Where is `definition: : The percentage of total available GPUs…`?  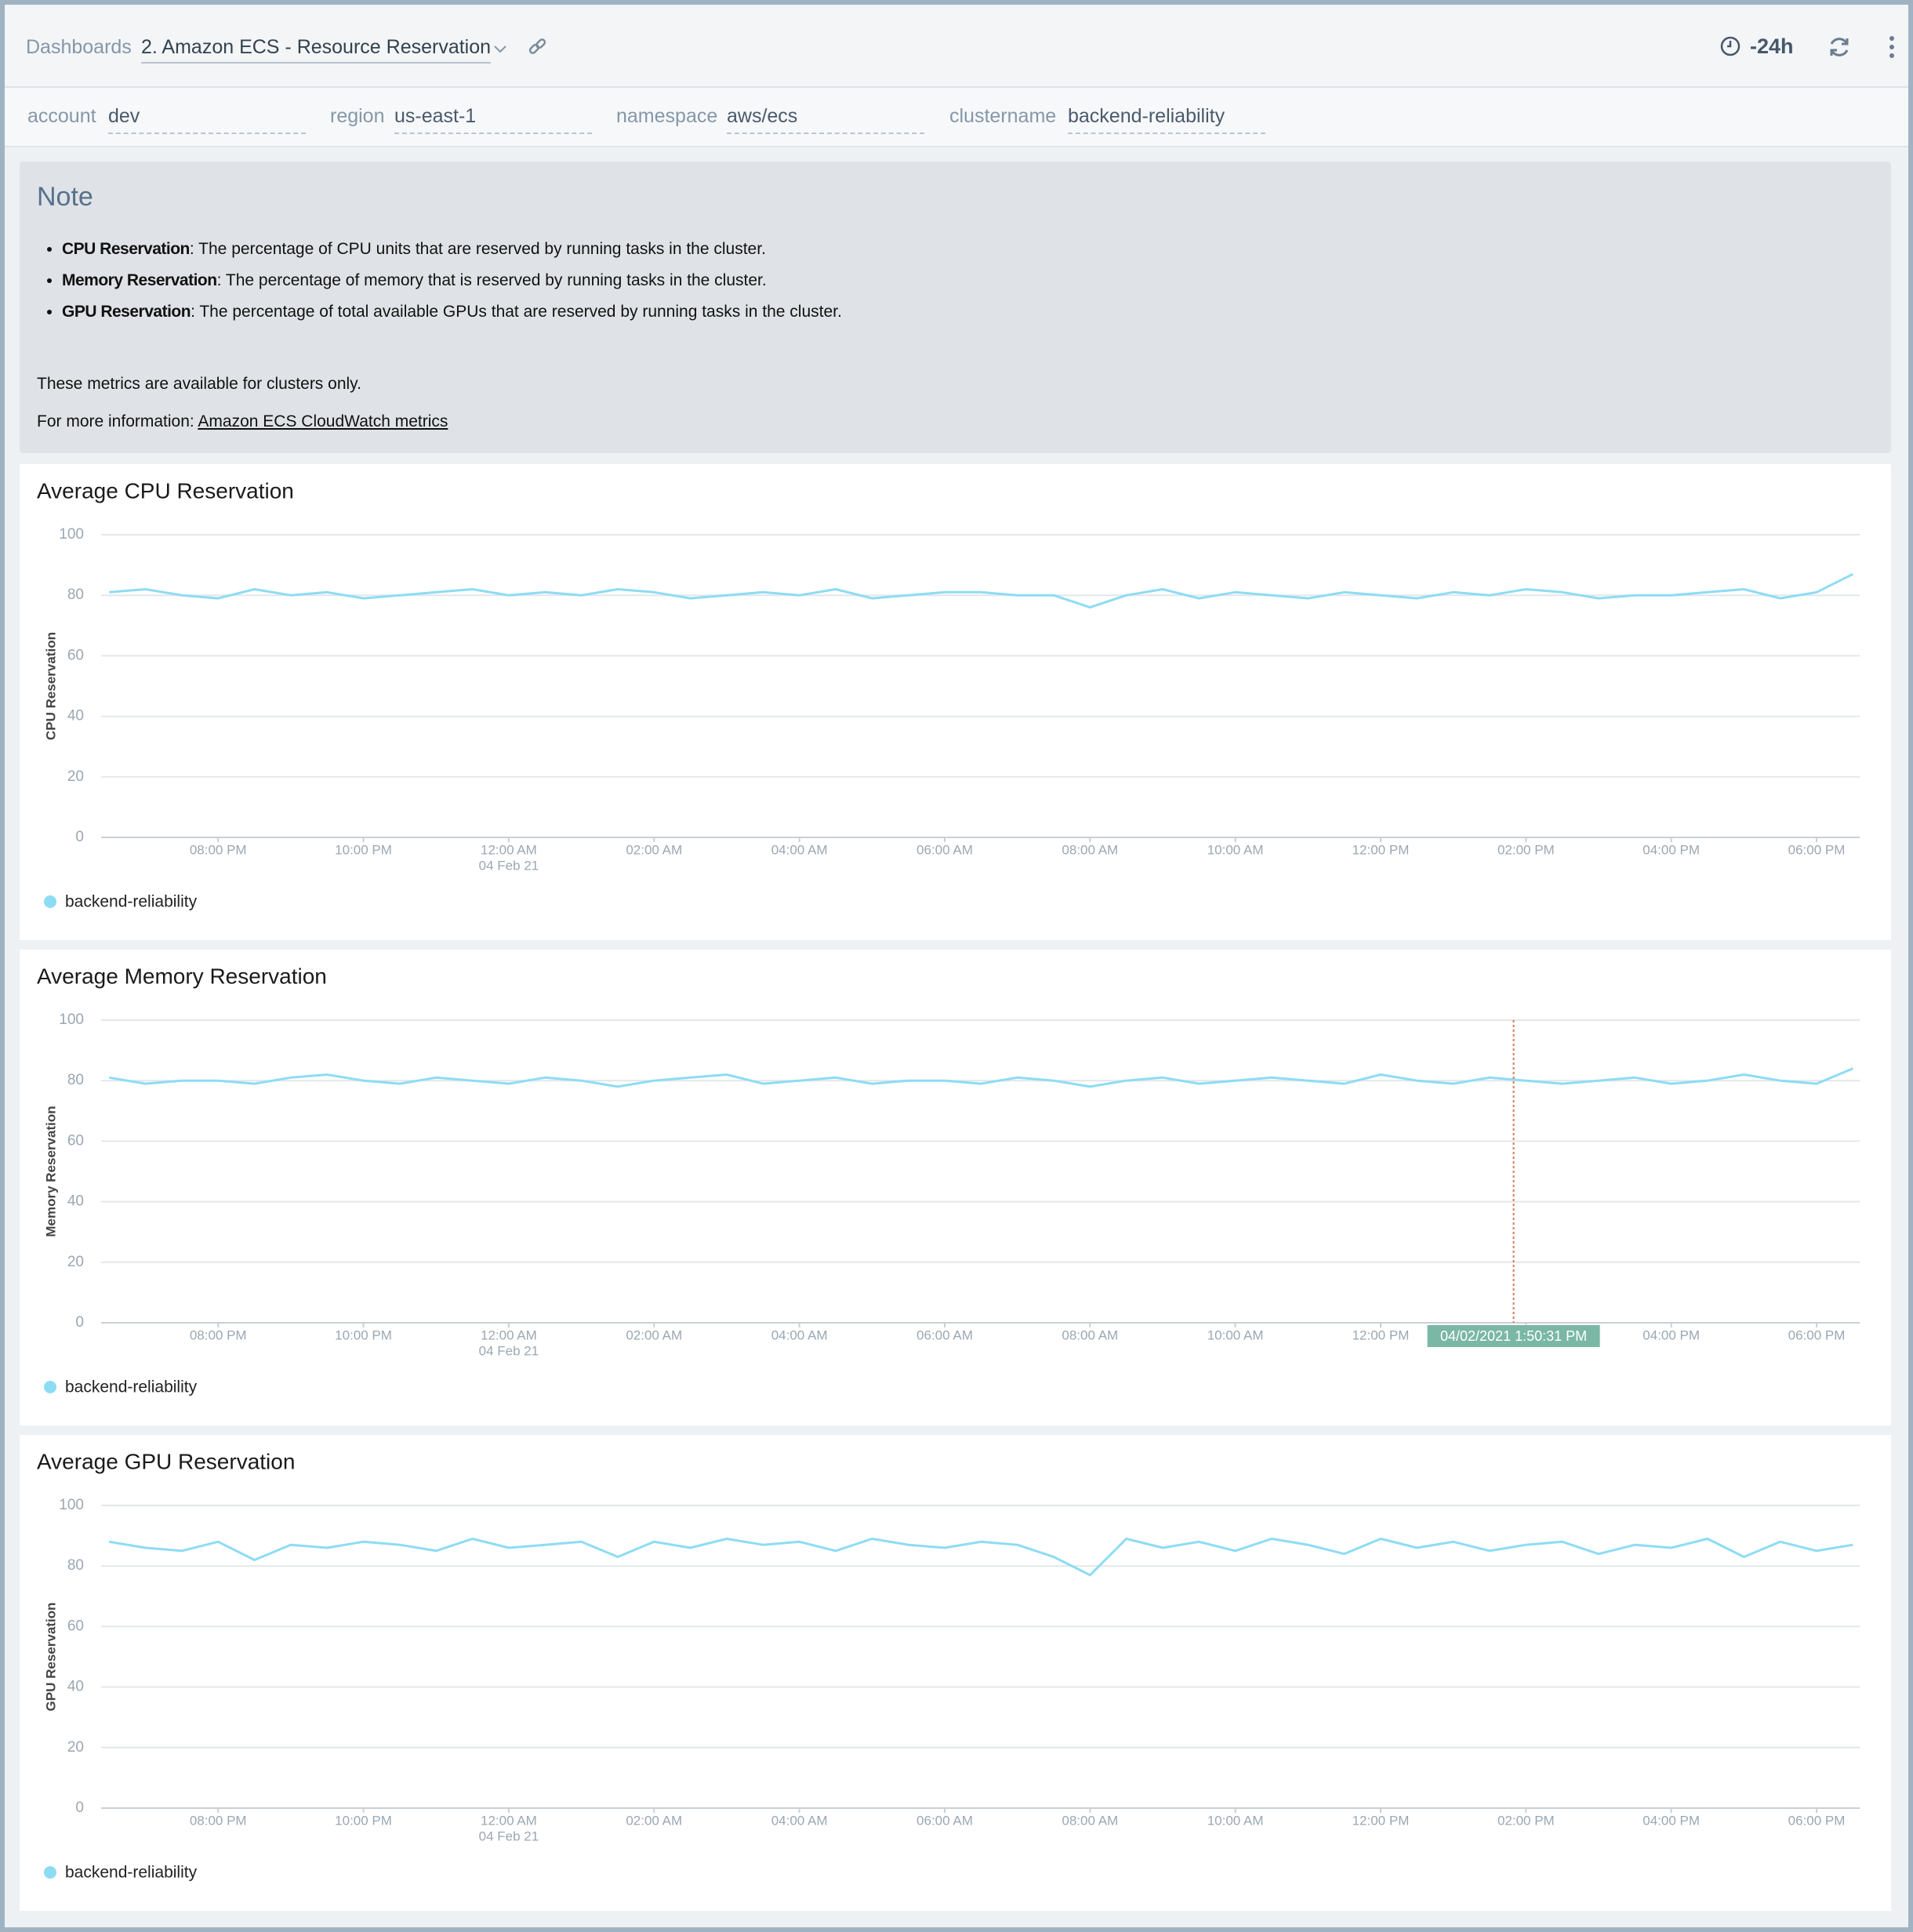 definition: : The percentage of total available GPUs… is located at coordinates (516, 312).